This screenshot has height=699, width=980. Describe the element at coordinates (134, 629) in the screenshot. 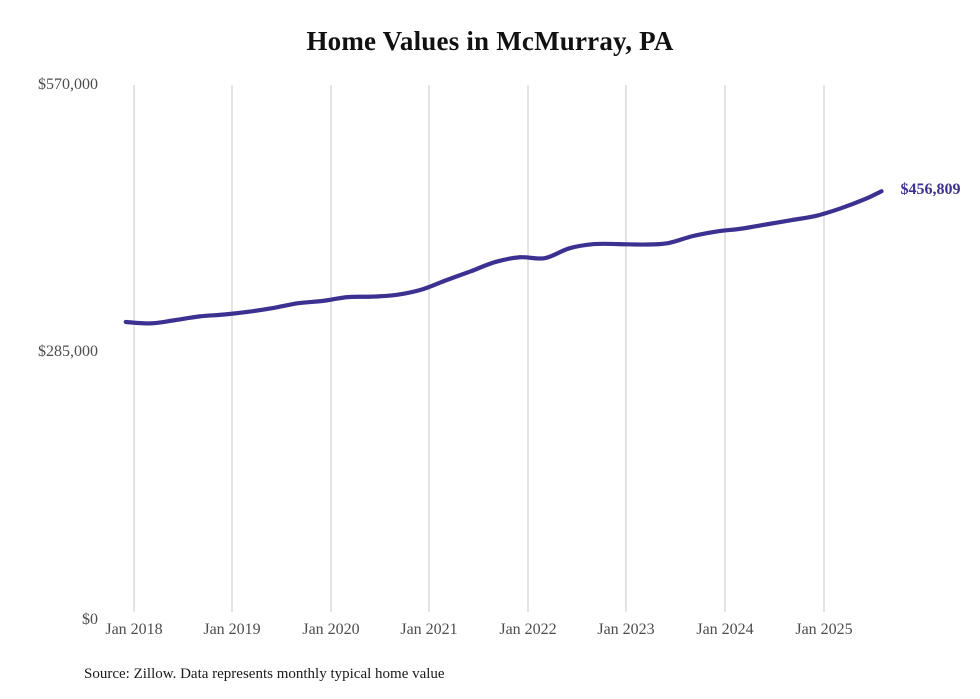

I see `x-axis-tick-label: Jan 2018` at that location.